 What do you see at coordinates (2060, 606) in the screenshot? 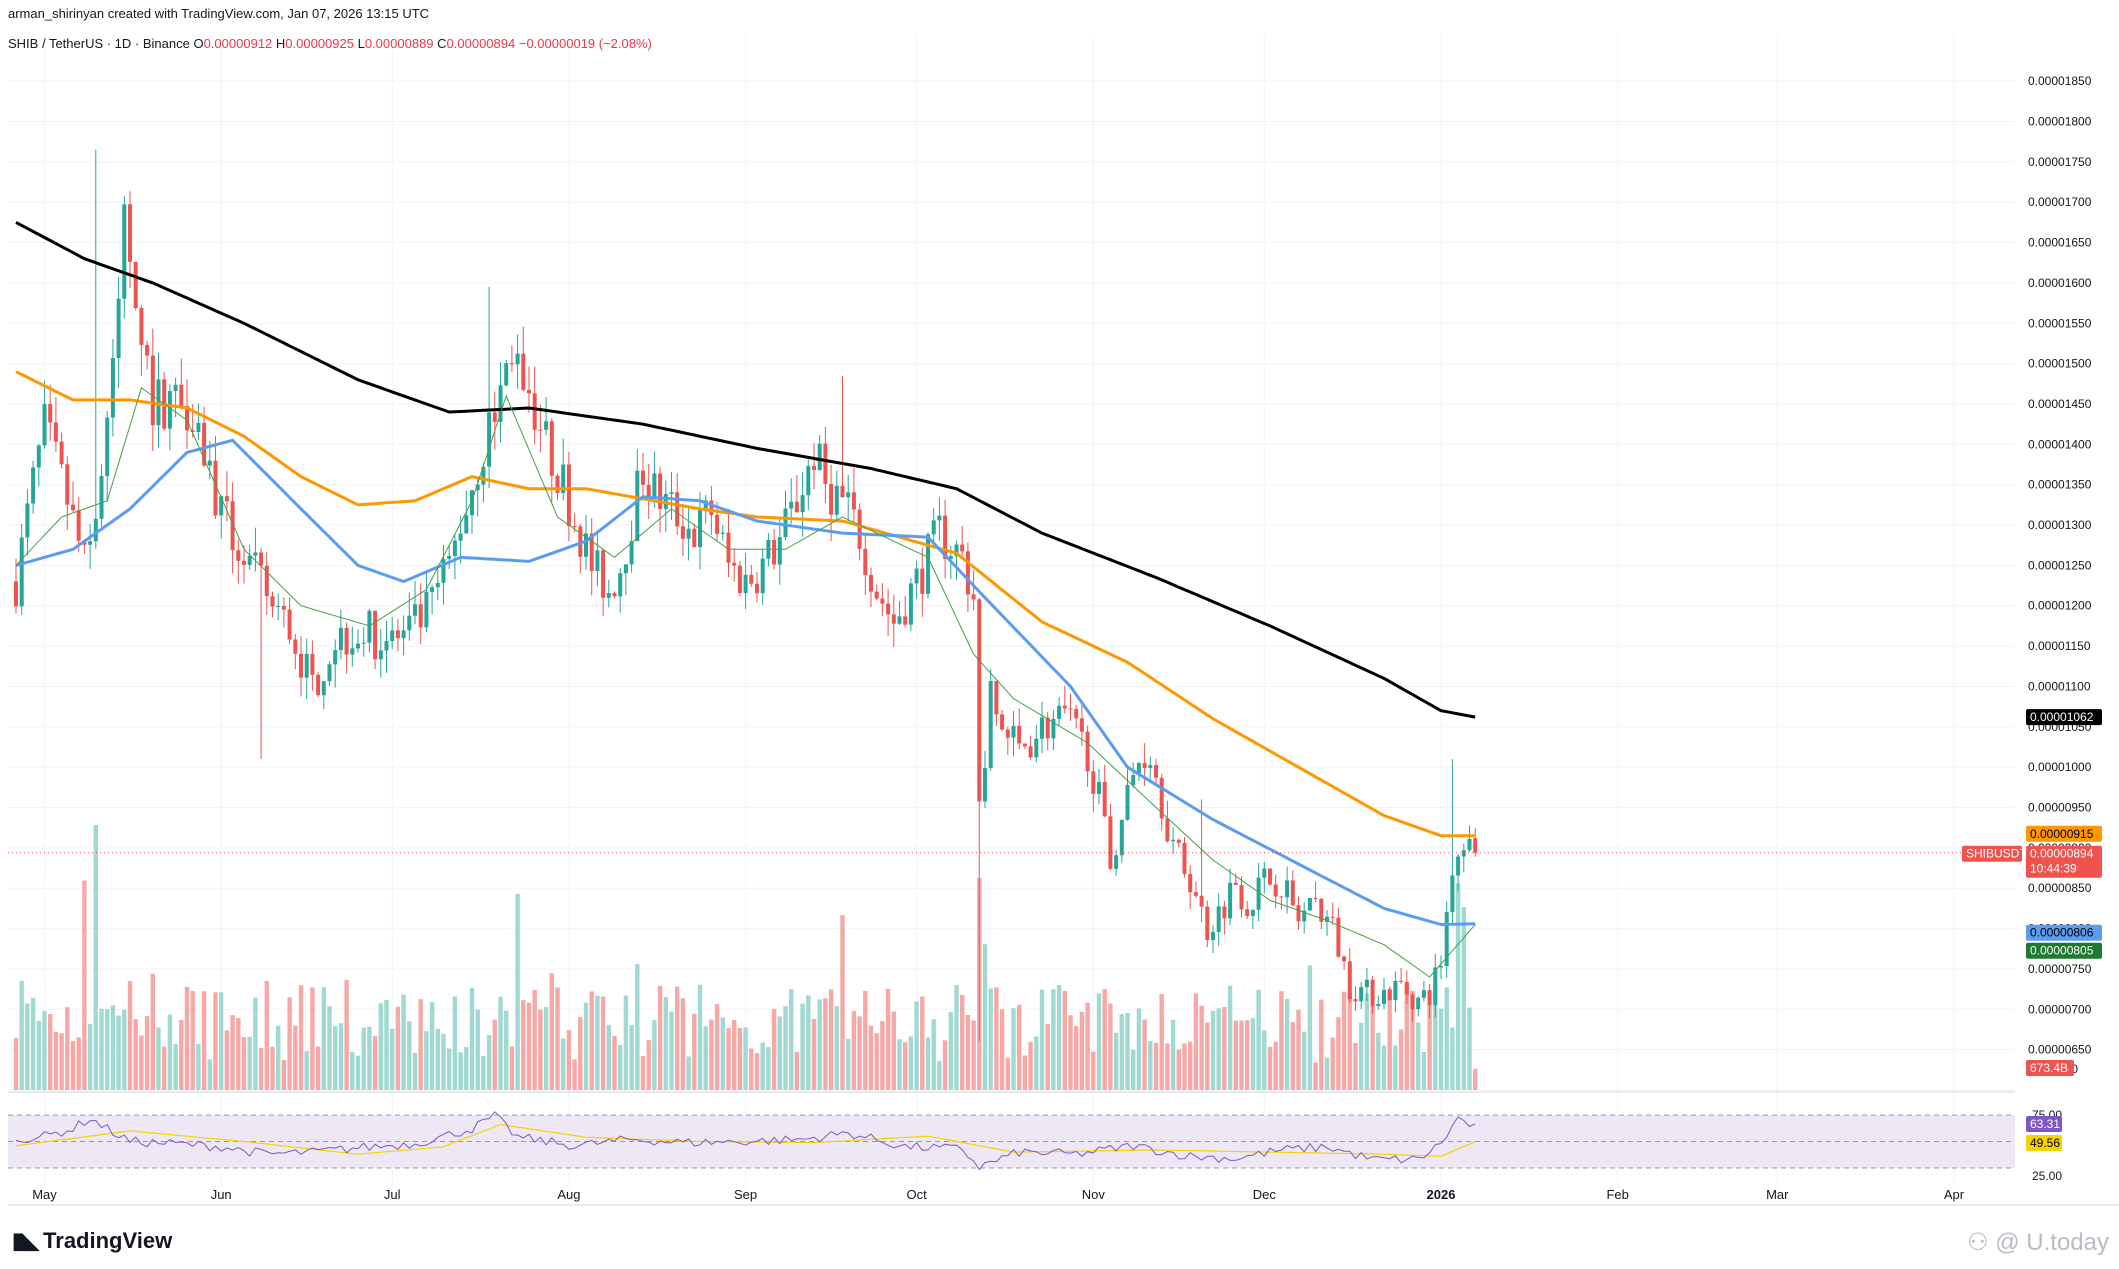
I see `y-tick-label: 0.00001200` at bounding box center [2060, 606].